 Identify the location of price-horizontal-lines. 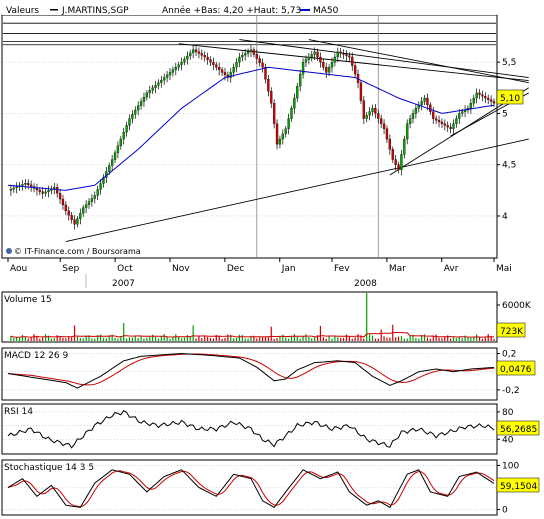
(249, 34).